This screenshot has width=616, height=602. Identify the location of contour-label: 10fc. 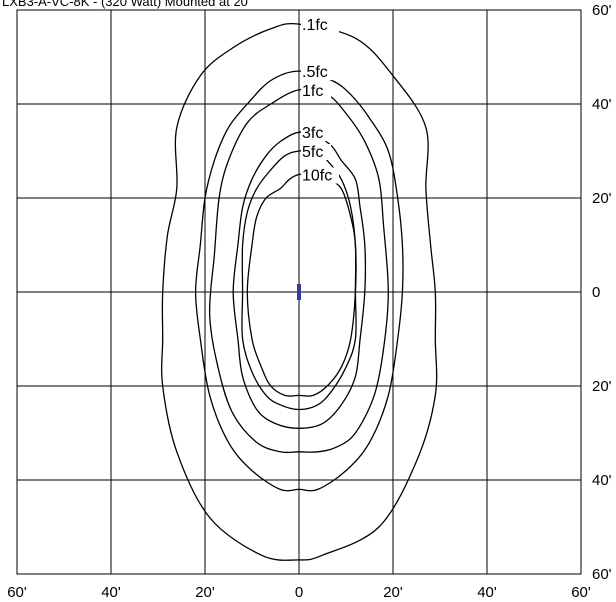
(317, 176).